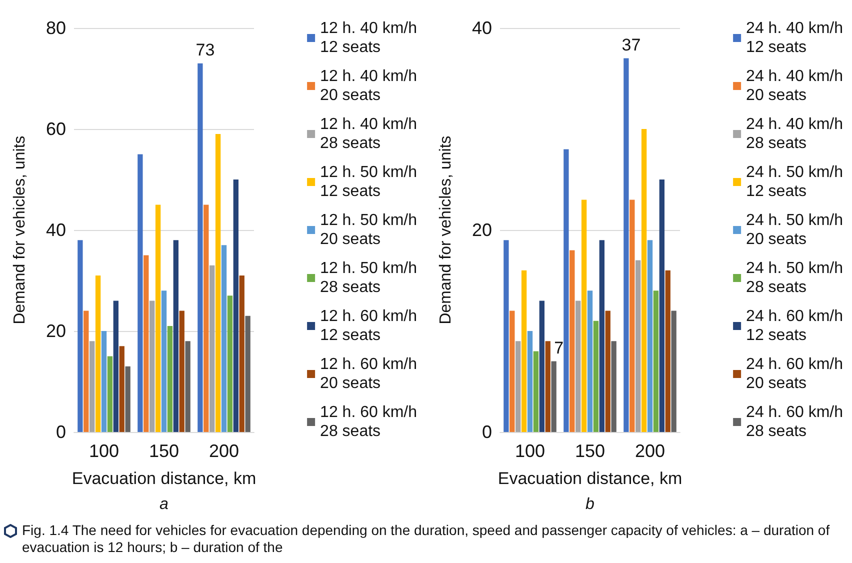 The image size is (852, 563). I want to click on data-label: 7, so click(559, 348).